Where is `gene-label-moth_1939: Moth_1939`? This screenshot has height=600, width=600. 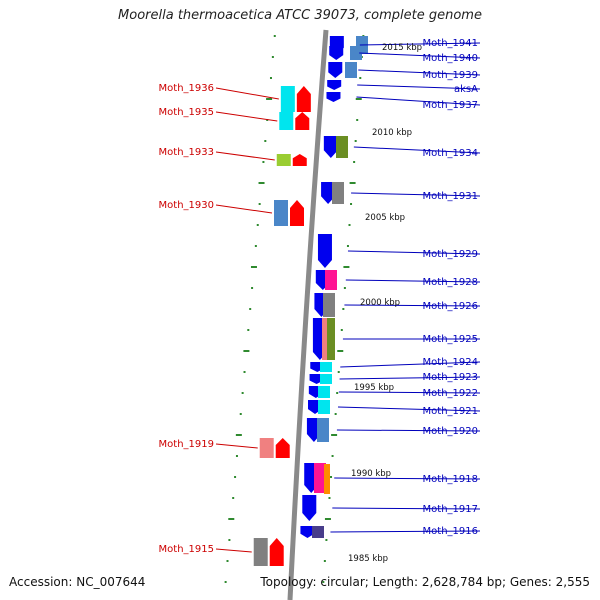
gene-label-moth_1939: Moth_1939 is located at coordinates (450, 75).